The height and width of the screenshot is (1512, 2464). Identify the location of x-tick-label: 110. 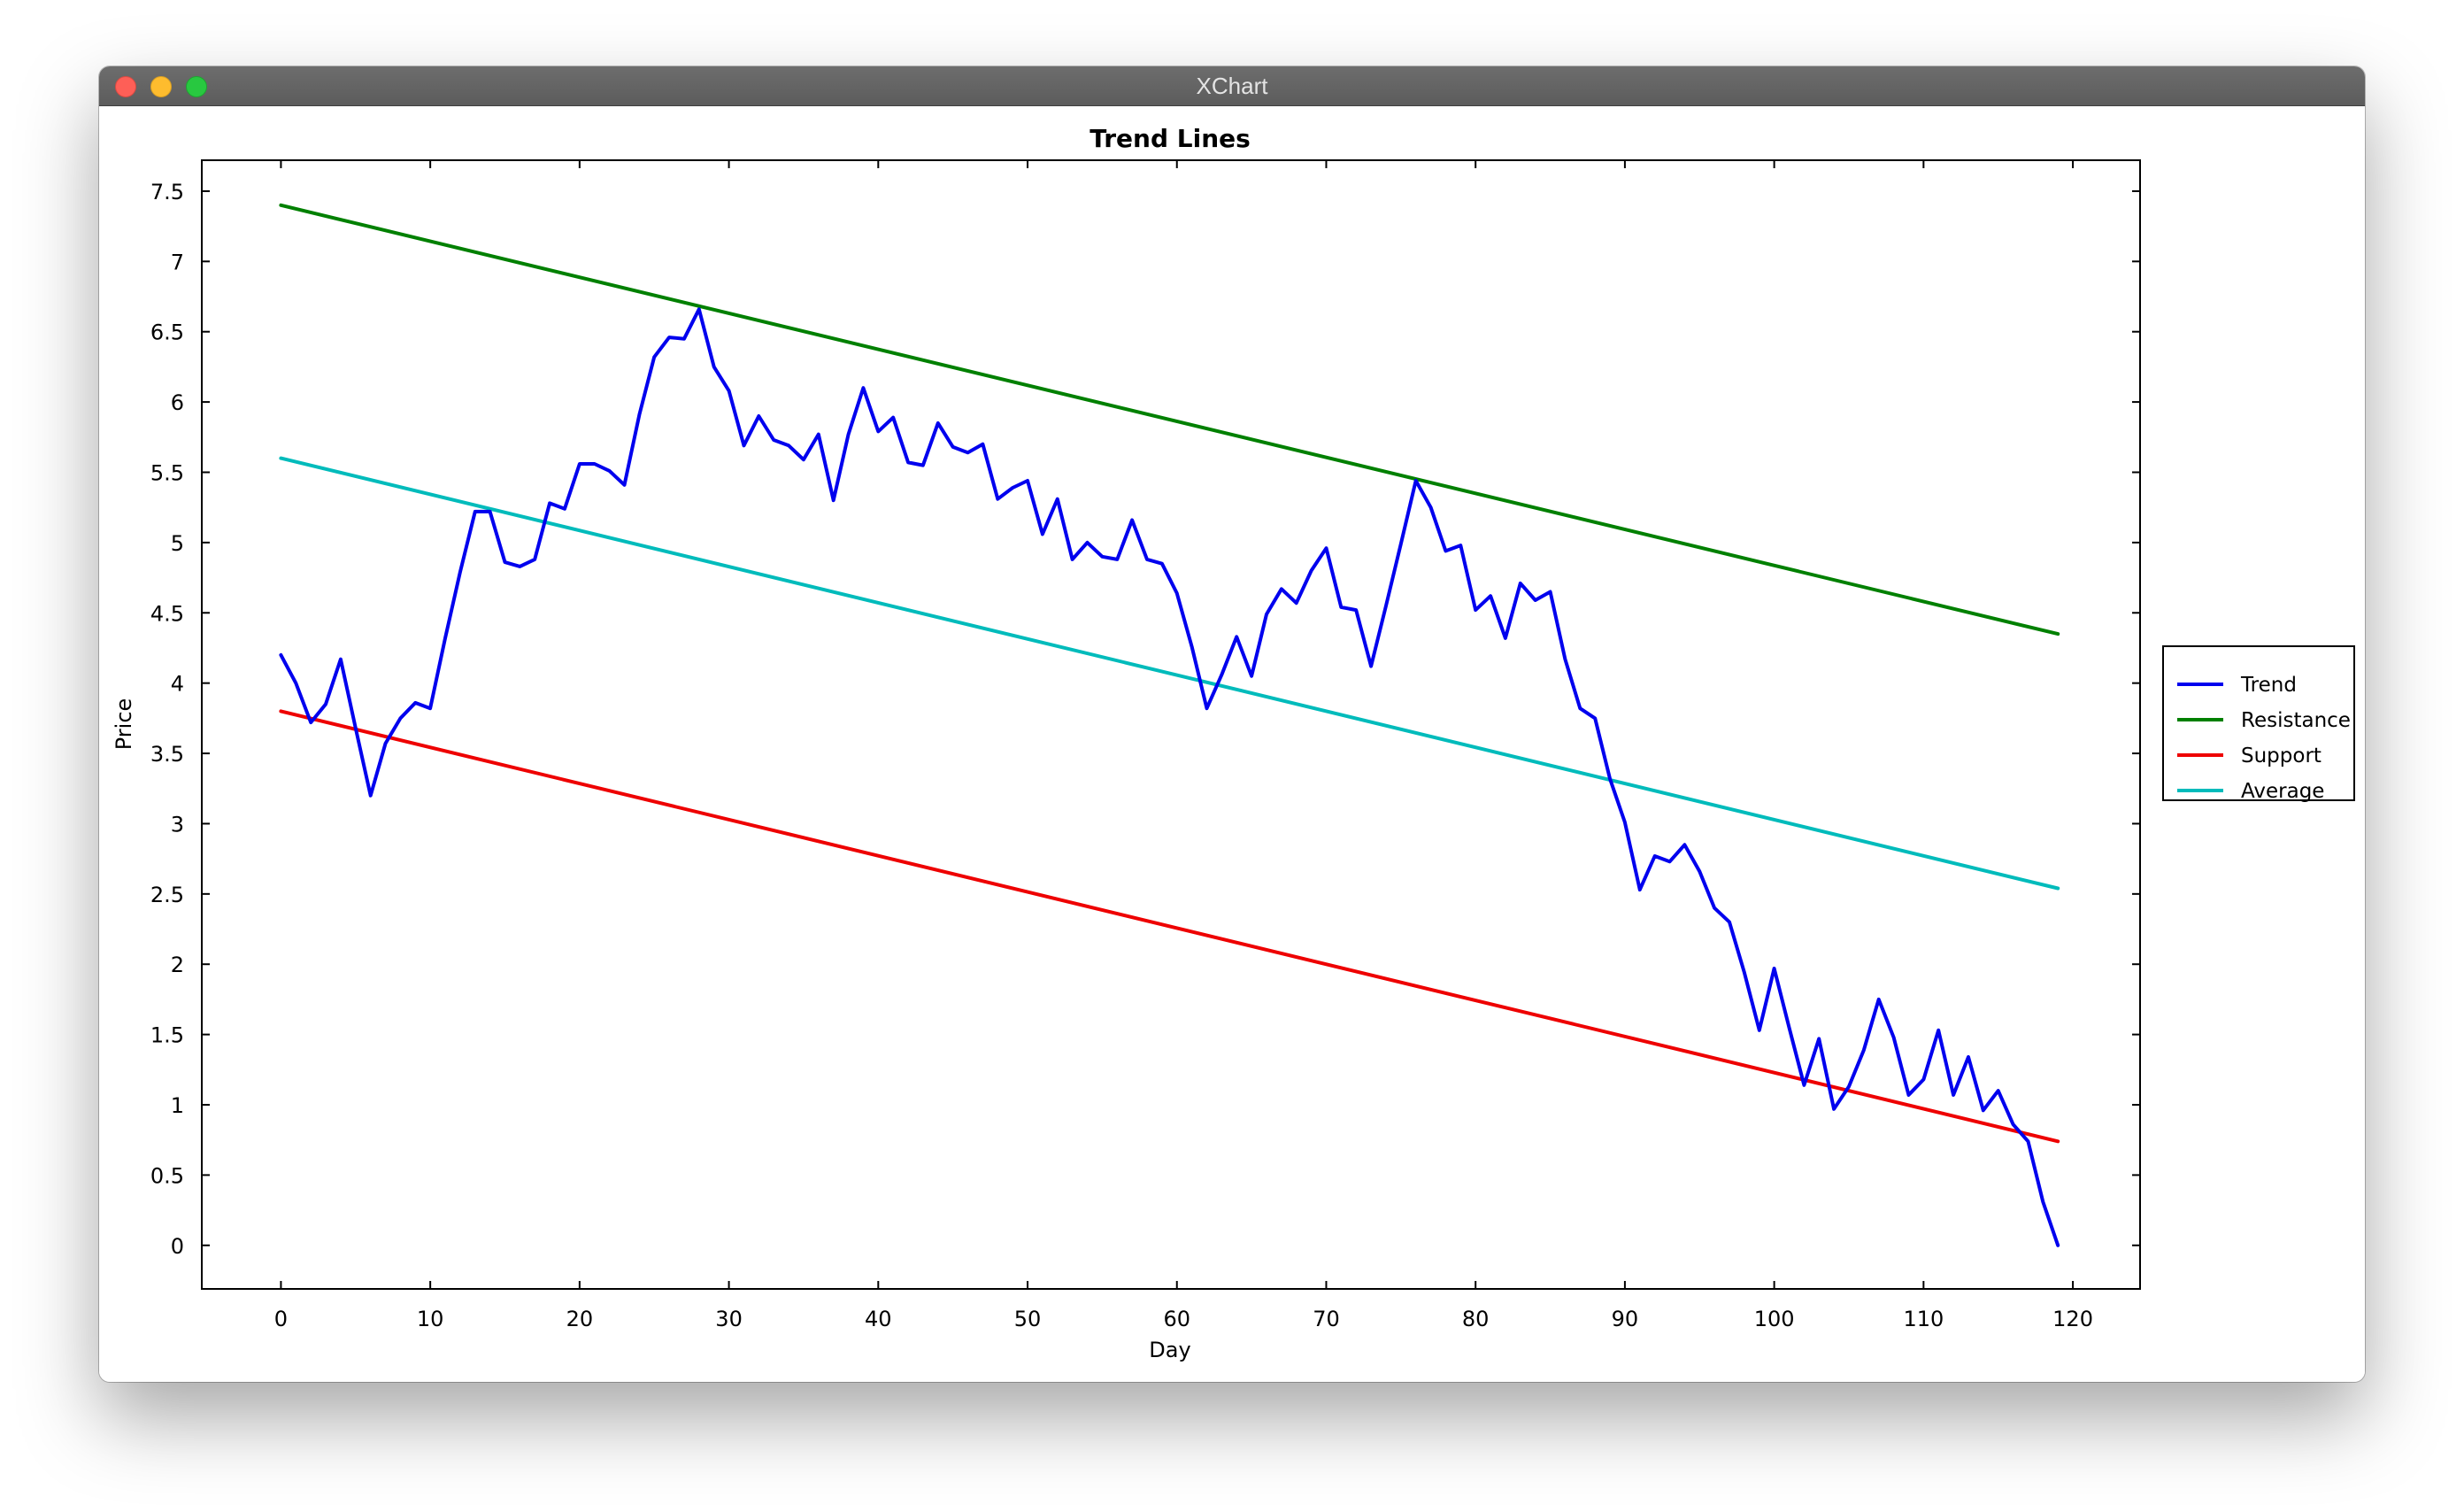
(1923, 1319).